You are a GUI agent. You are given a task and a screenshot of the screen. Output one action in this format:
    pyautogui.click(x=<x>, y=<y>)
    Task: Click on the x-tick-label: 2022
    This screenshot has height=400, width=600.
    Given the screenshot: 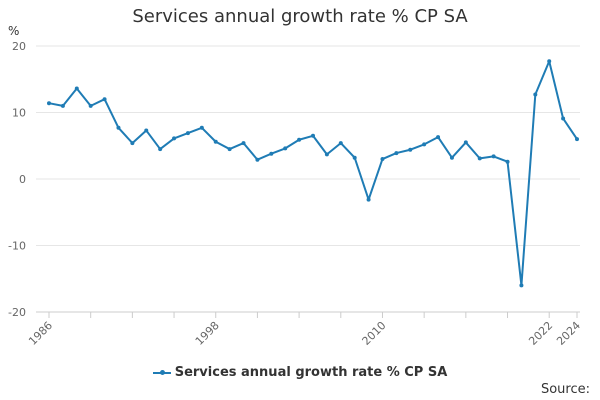 What is the action you would take?
    pyautogui.click(x=540, y=333)
    